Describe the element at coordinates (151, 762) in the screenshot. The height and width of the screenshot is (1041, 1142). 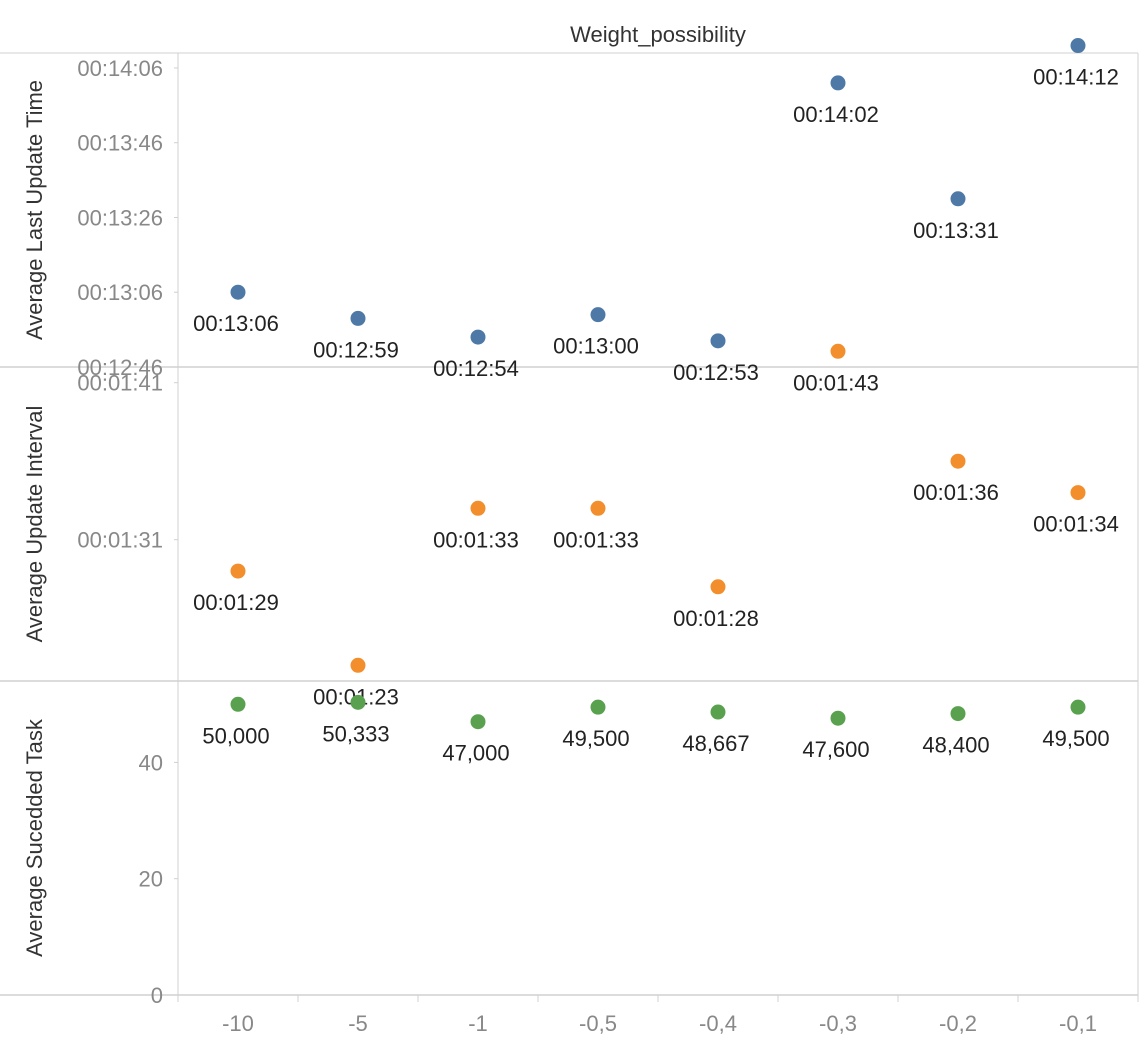
I see `y-tick-label: 40` at that location.